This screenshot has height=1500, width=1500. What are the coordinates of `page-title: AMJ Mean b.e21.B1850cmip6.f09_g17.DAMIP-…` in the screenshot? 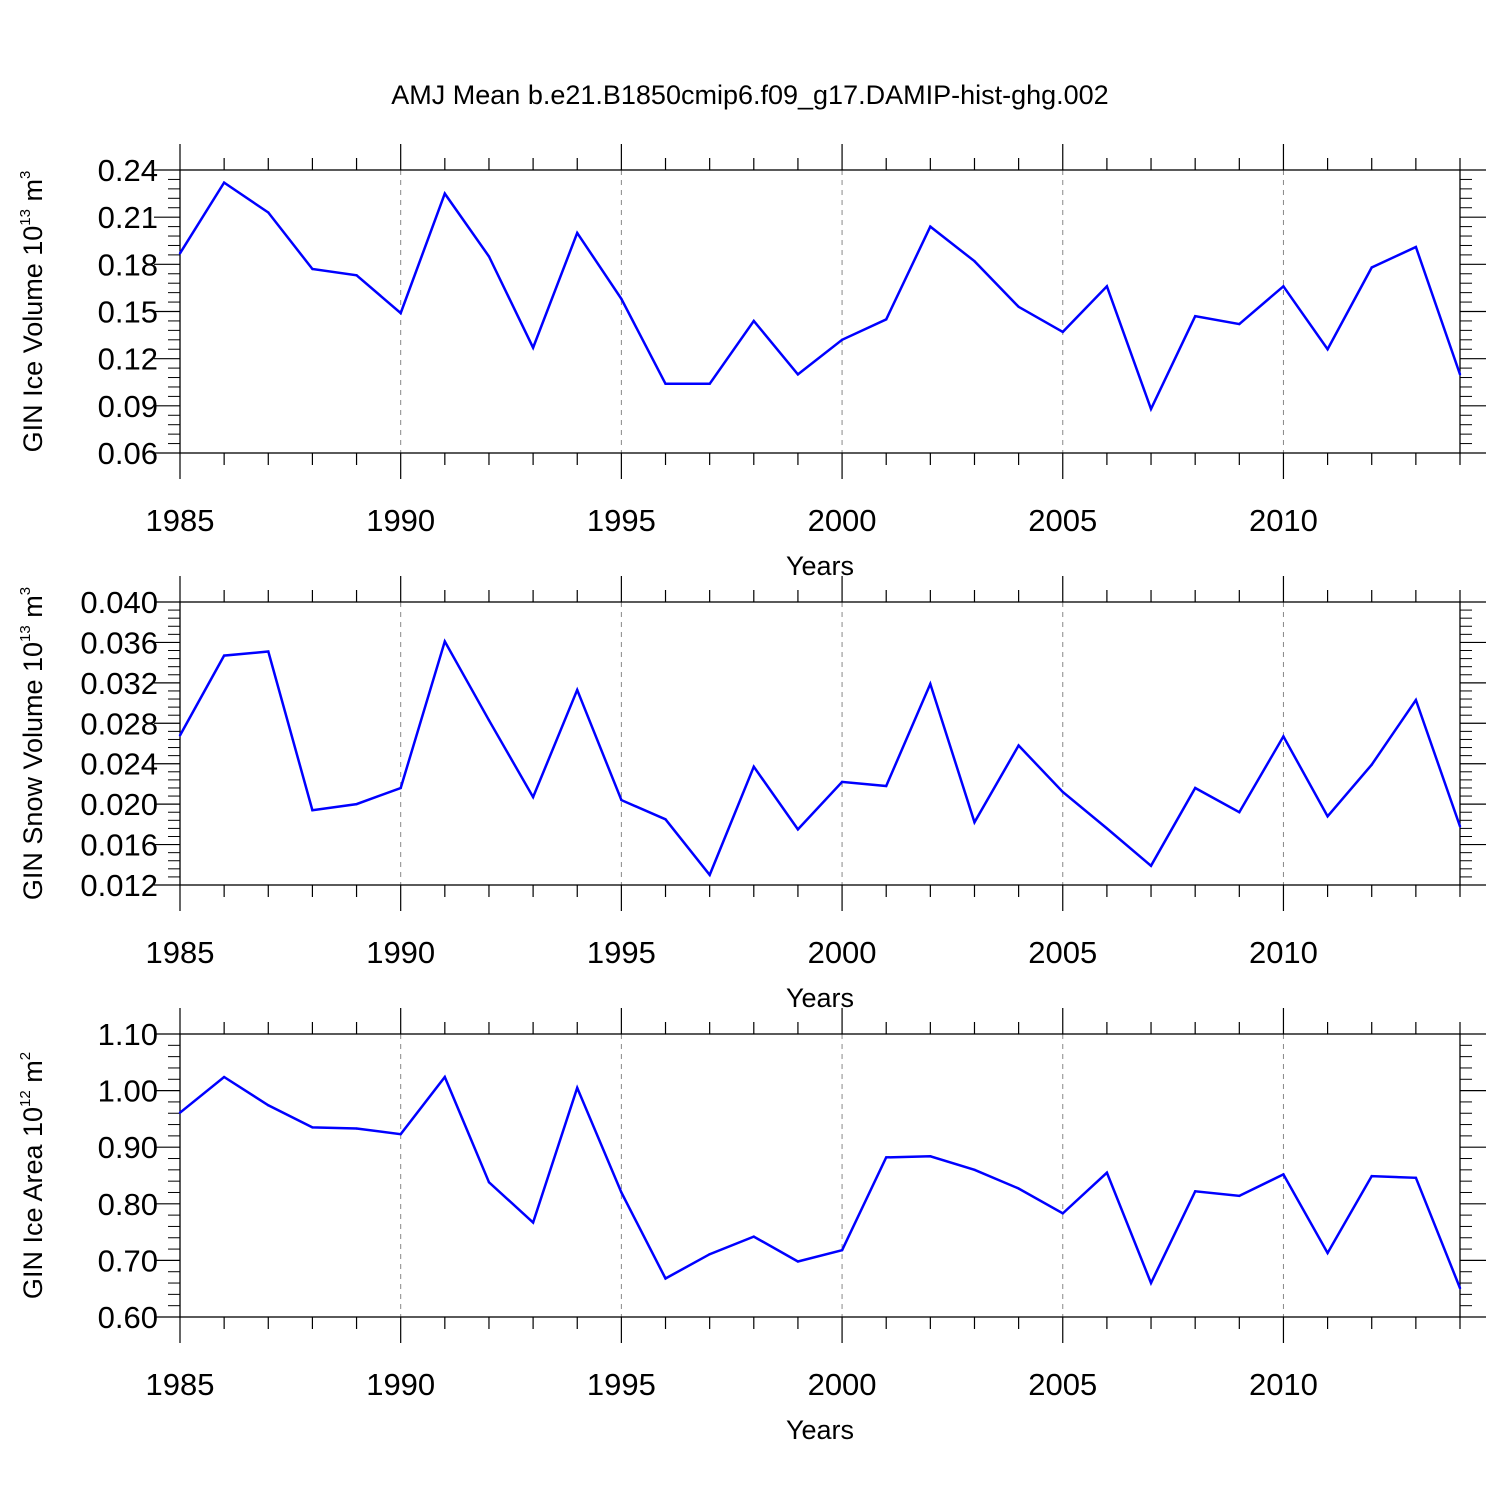 It's located at (750, 95).